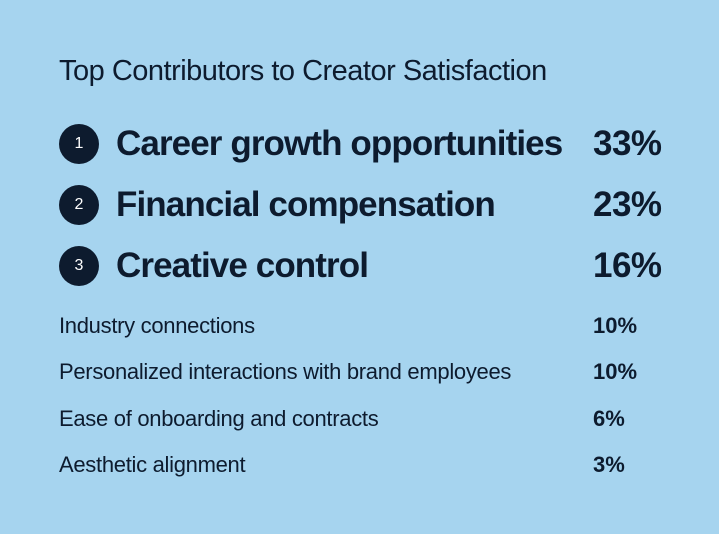  Describe the element at coordinates (627, 204) in the screenshot. I see `item-value: 23%` at that location.